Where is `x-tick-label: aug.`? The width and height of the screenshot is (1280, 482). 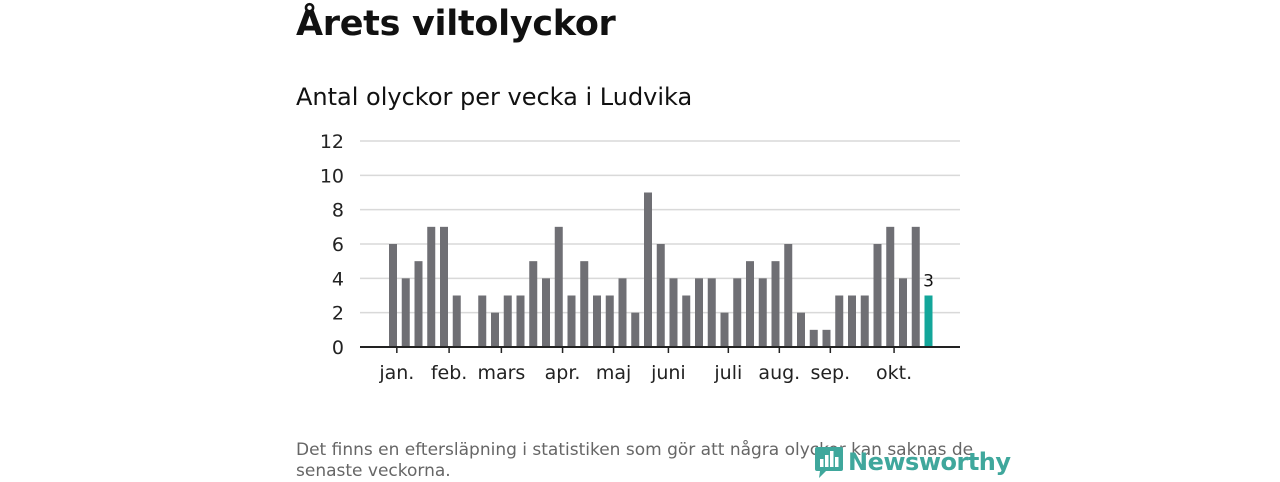
x-tick-label: aug. is located at coordinates (779, 373).